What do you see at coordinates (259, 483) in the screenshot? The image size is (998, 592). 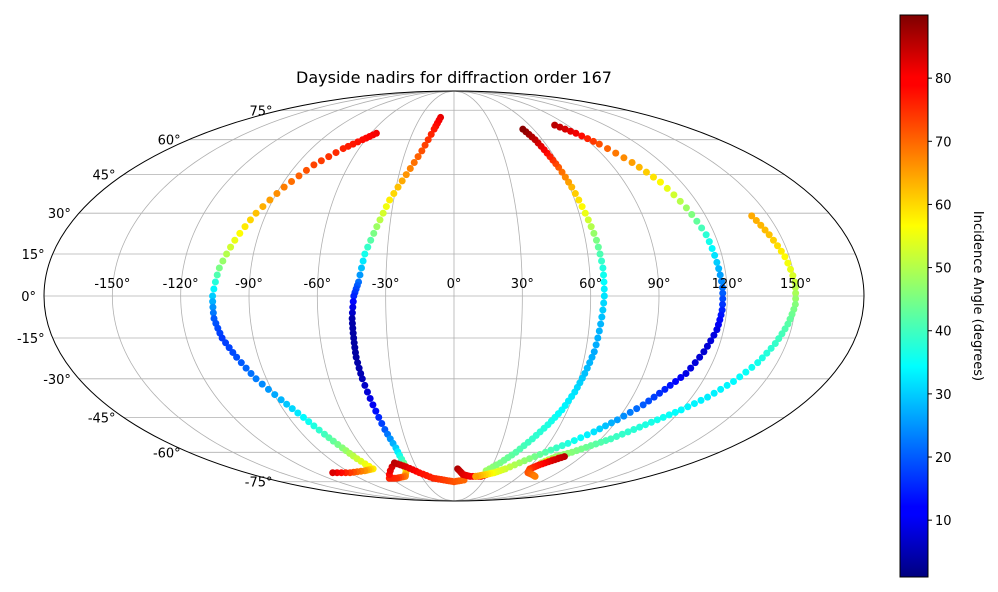 I see `latitude-tick-label: -75°` at bounding box center [259, 483].